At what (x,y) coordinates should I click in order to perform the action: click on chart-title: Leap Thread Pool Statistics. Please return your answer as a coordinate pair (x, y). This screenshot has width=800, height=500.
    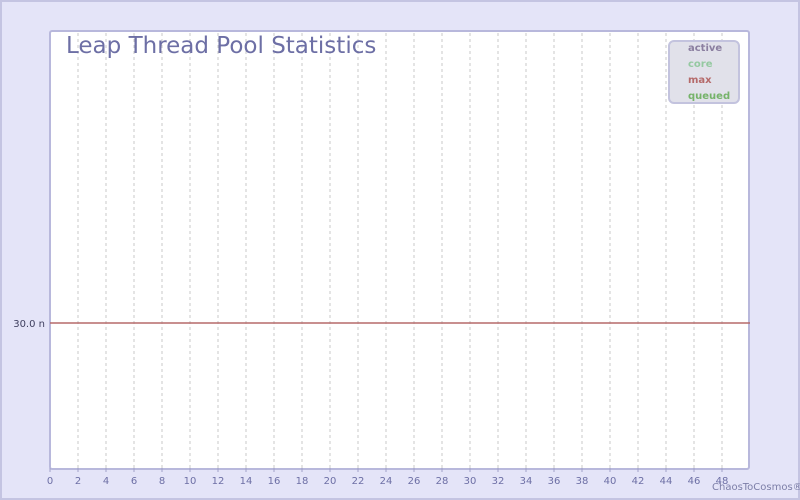
    Looking at the image, I should click on (221, 46).